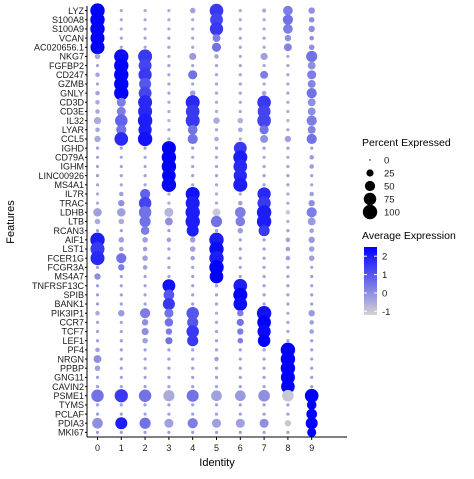 This screenshot has height=479, width=474. Describe the element at coordinates (75, 121) in the screenshot. I see `gene-label: IL32` at that location.